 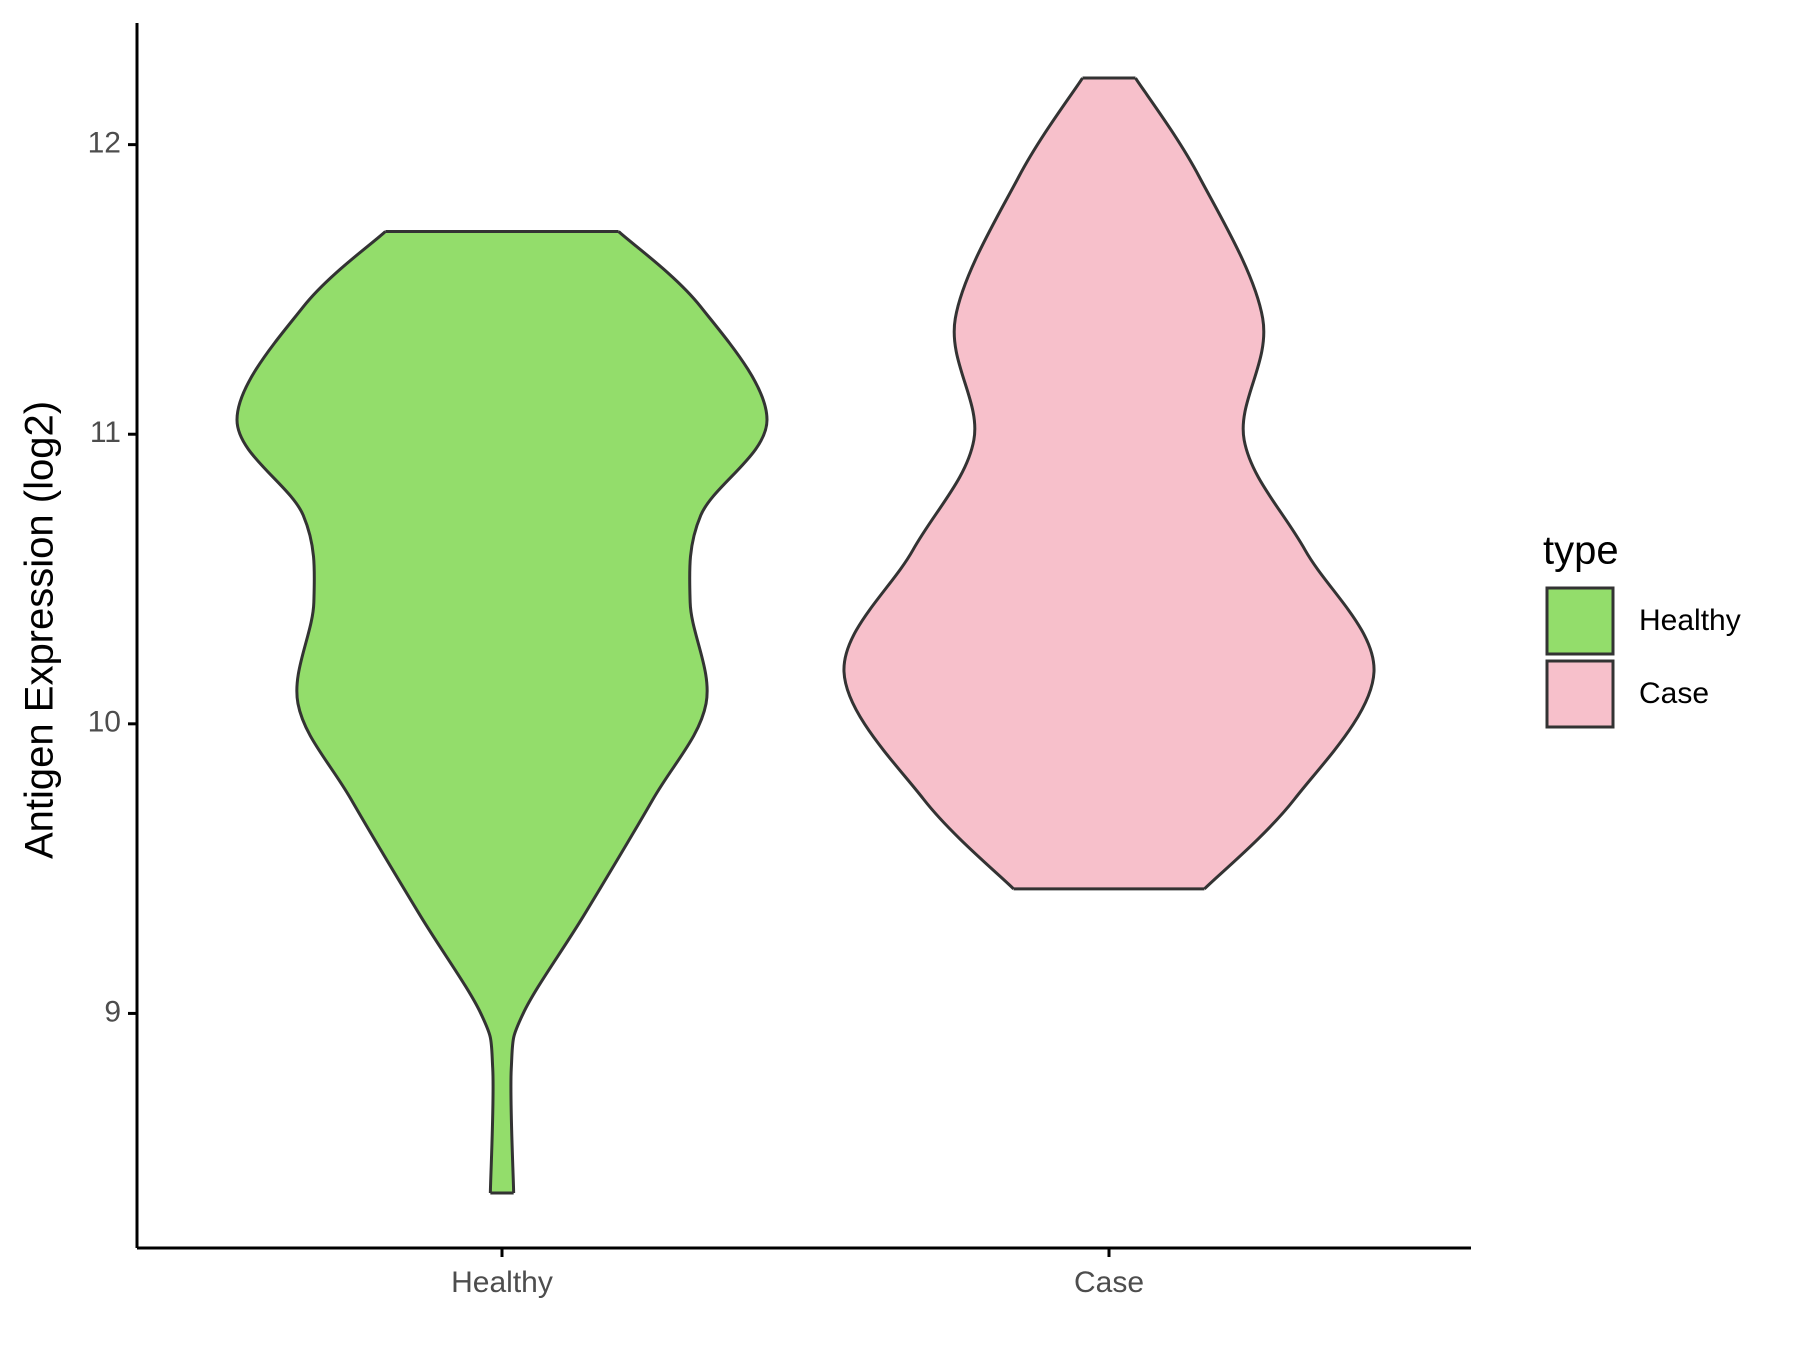 What do you see at coordinates (502, 1282) in the screenshot?
I see `x-tick-label: Healthy` at bounding box center [502, 1282].